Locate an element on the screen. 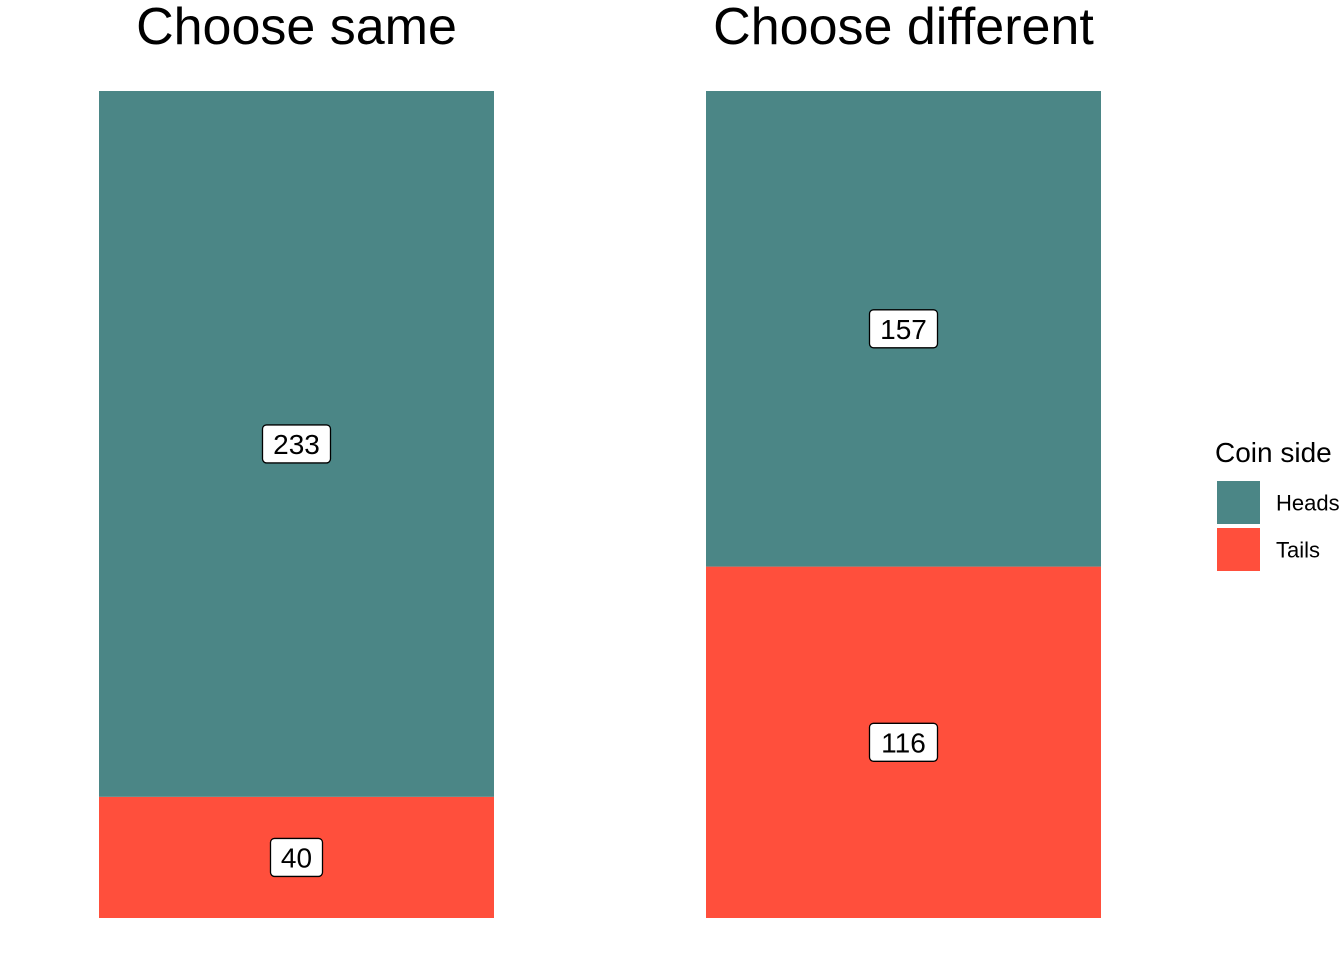 The image size is (1344, 960). data-label-text: 157 is located at coordinates (903, 329).